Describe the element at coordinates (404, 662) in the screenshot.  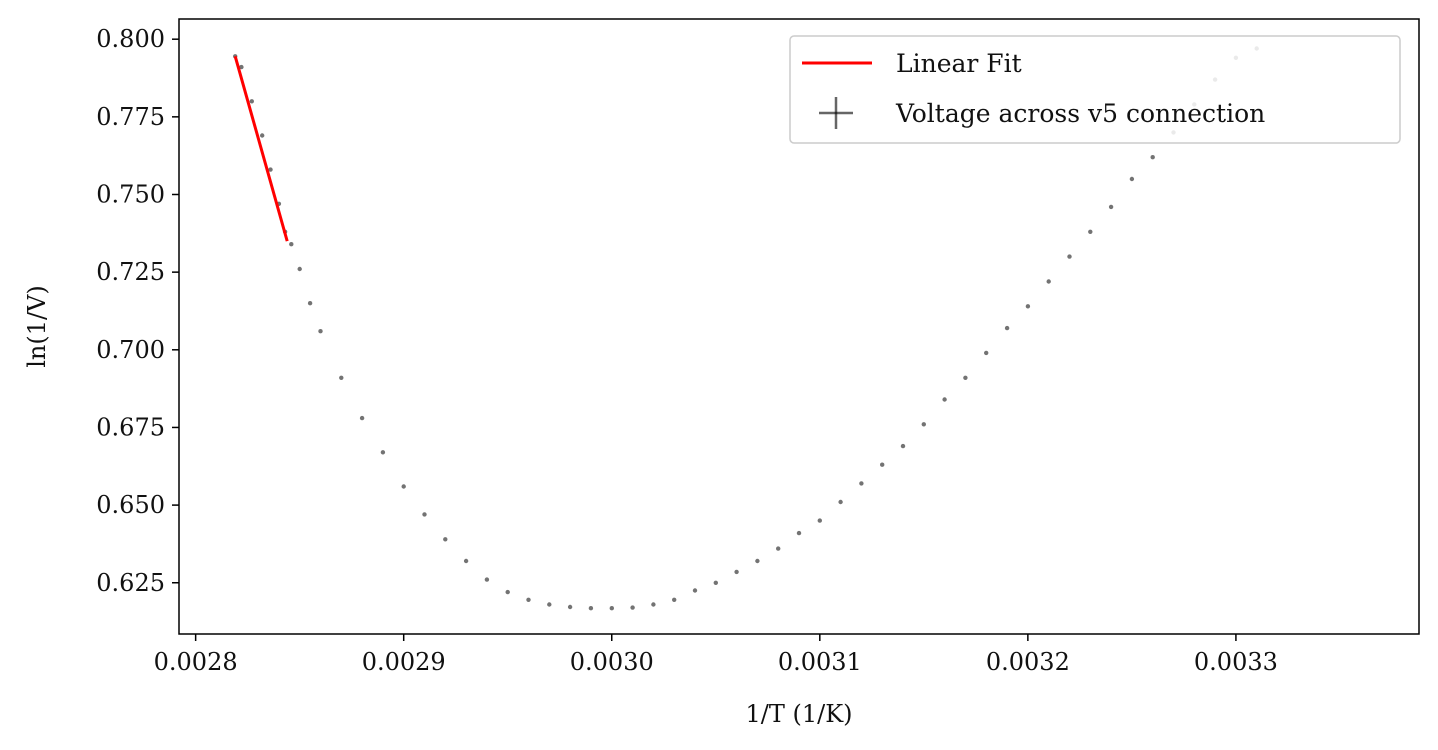
I see `x-tick-label: 0.0029` at that location.